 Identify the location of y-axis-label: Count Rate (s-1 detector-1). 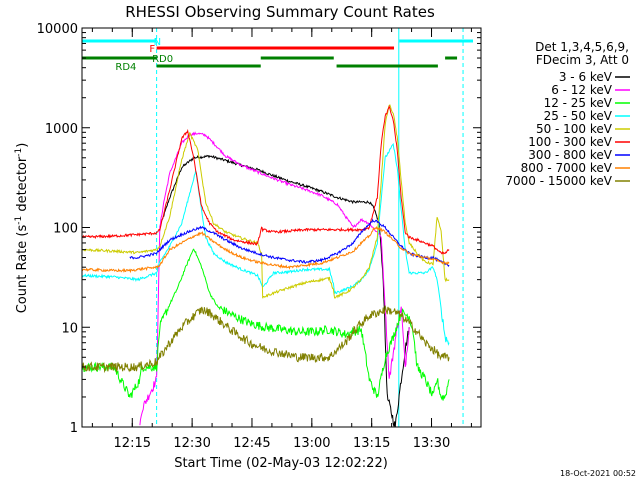
(22, 228).